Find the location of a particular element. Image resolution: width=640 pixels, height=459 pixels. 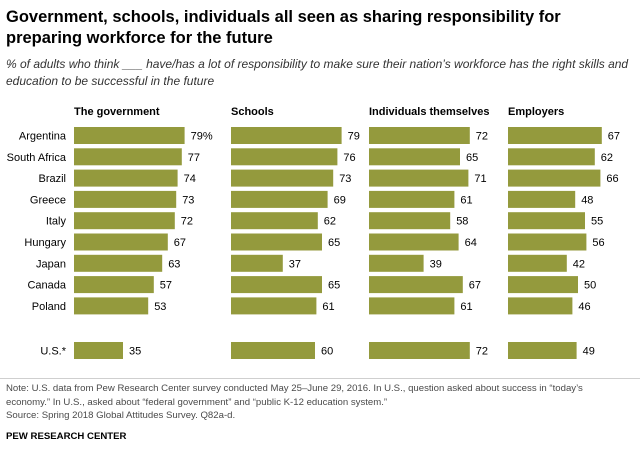

bar-schools-argentina is located at coordinates (286, 135).